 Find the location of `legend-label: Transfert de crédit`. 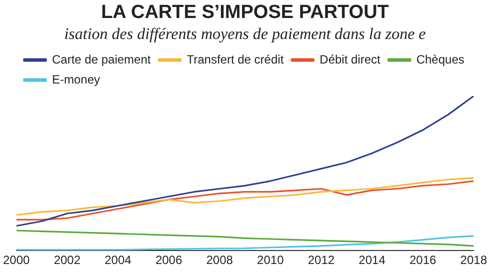

legend-label: Transfert de crédit is located at coordinates (235, 59).